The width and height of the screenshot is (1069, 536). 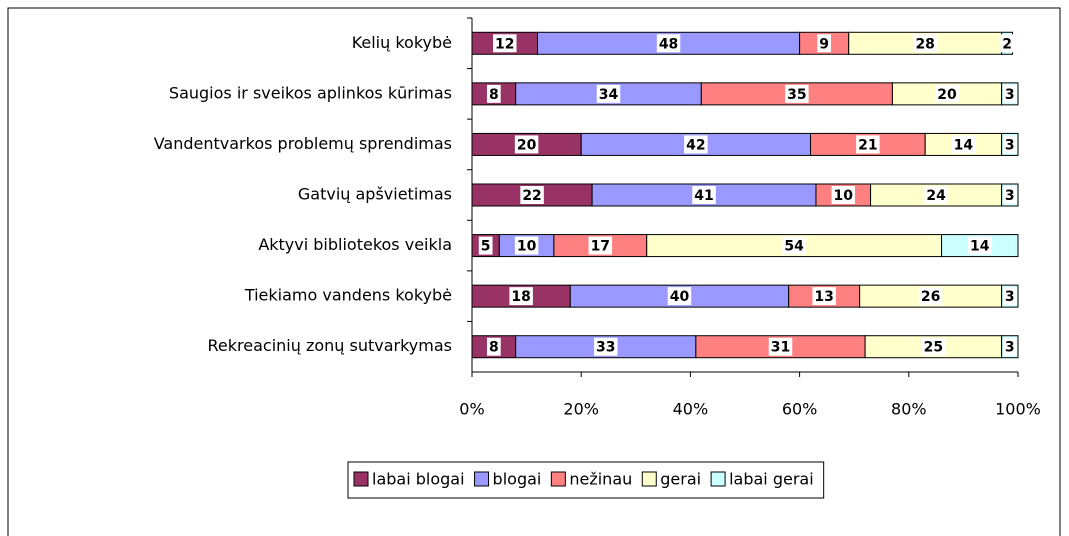 What do you see at coordinates (1018, 409) in the screenshot?
I see `x-tick-label: 100%` at bounding box center [1018, 409].